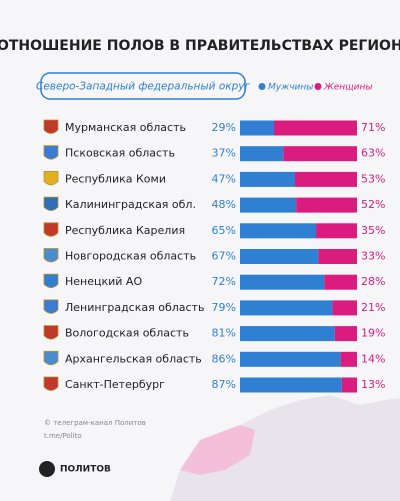 Image resolution: width=400 pixels, height=501 pixels. I want to click on value-label: 67%, so click(224, 256).